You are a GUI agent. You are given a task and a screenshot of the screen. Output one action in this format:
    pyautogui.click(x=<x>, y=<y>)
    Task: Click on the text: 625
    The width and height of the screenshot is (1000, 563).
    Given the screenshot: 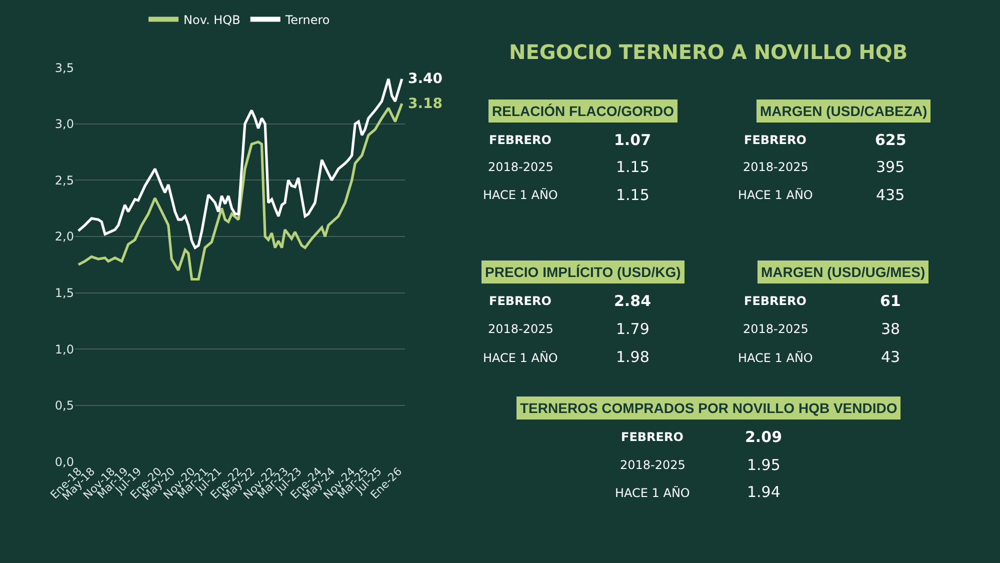 What is the action you would take?
    pyautogui.click(x=890, y=140)
    